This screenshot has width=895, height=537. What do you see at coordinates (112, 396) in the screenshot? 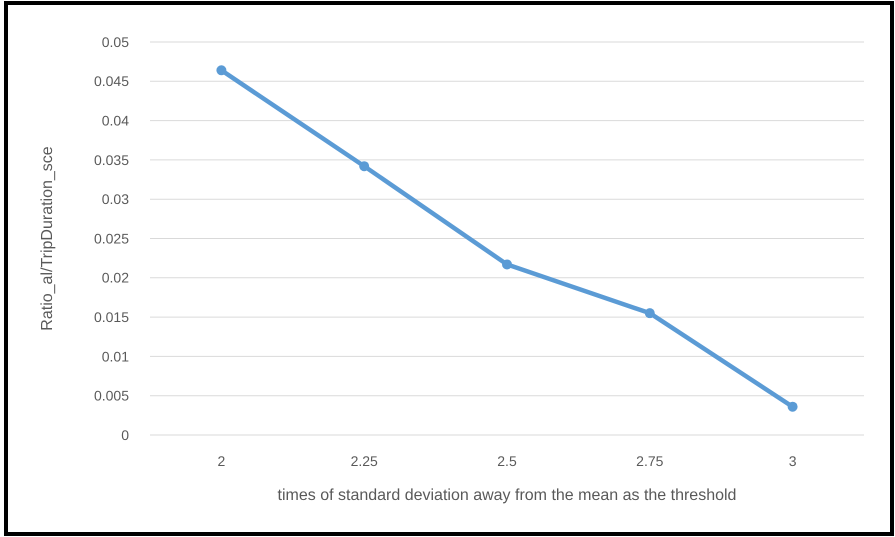
I see `y-tick-label: 0.005` at bounding box center [112, 396].